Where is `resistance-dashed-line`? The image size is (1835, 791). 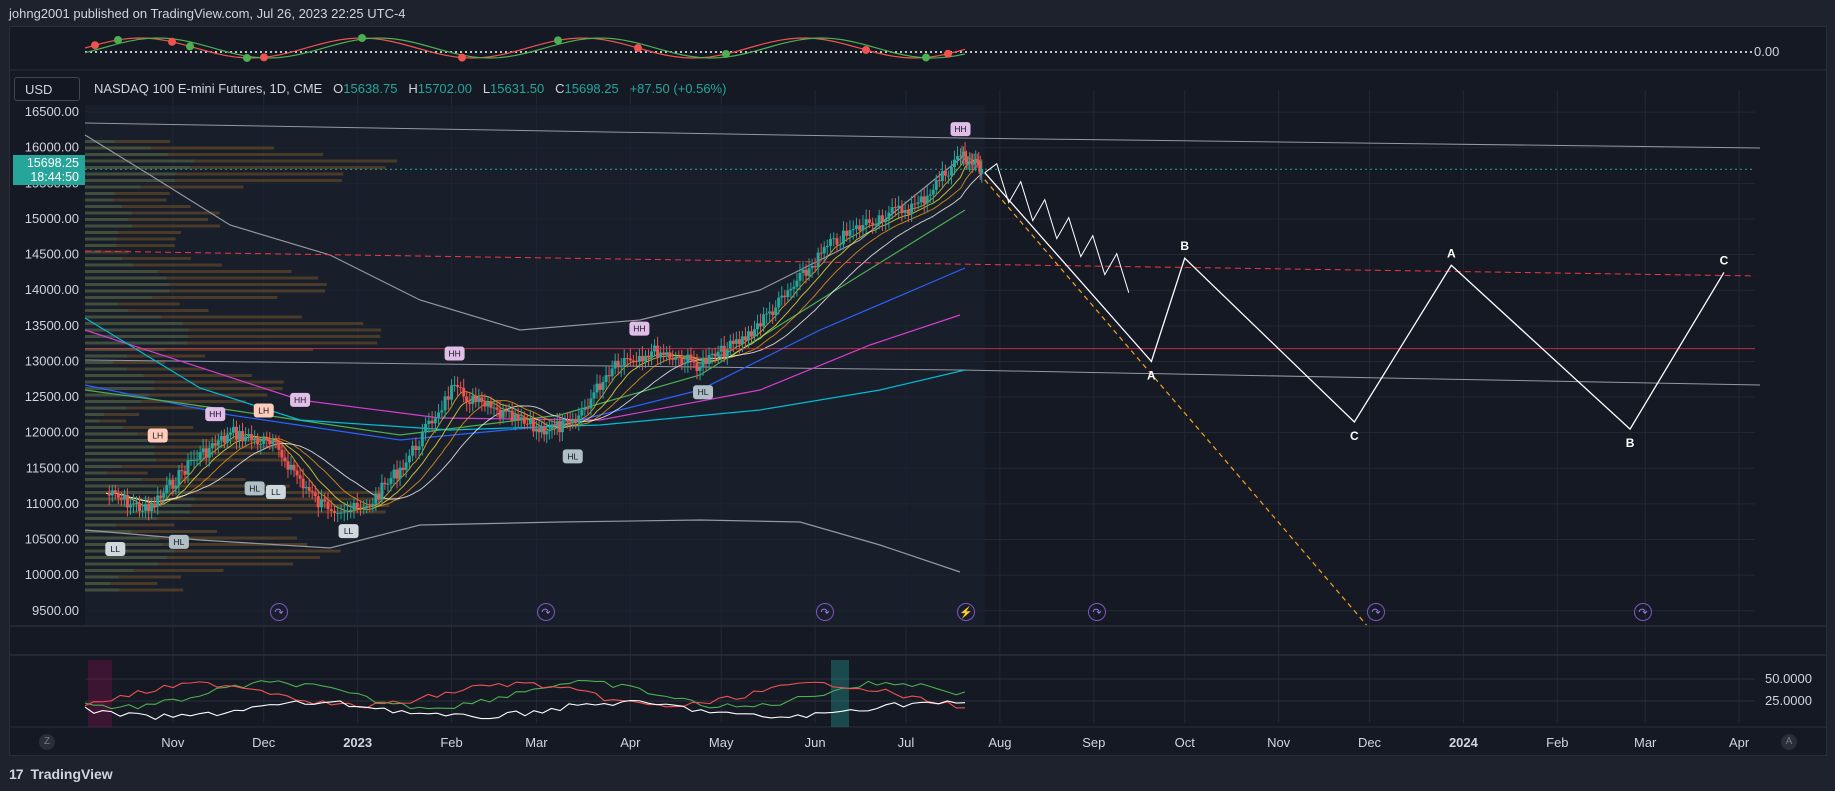
resistance-dashed-line is located at coordinates (920, 263).